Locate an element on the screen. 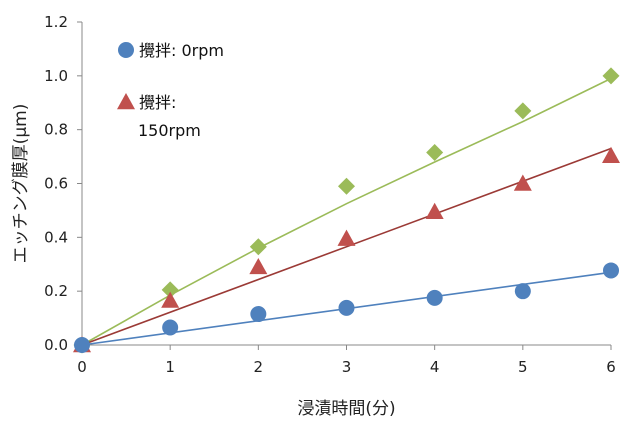 The image size is (642, 438). y-tick-label: 1.0 is located at coordinates (56, 76).